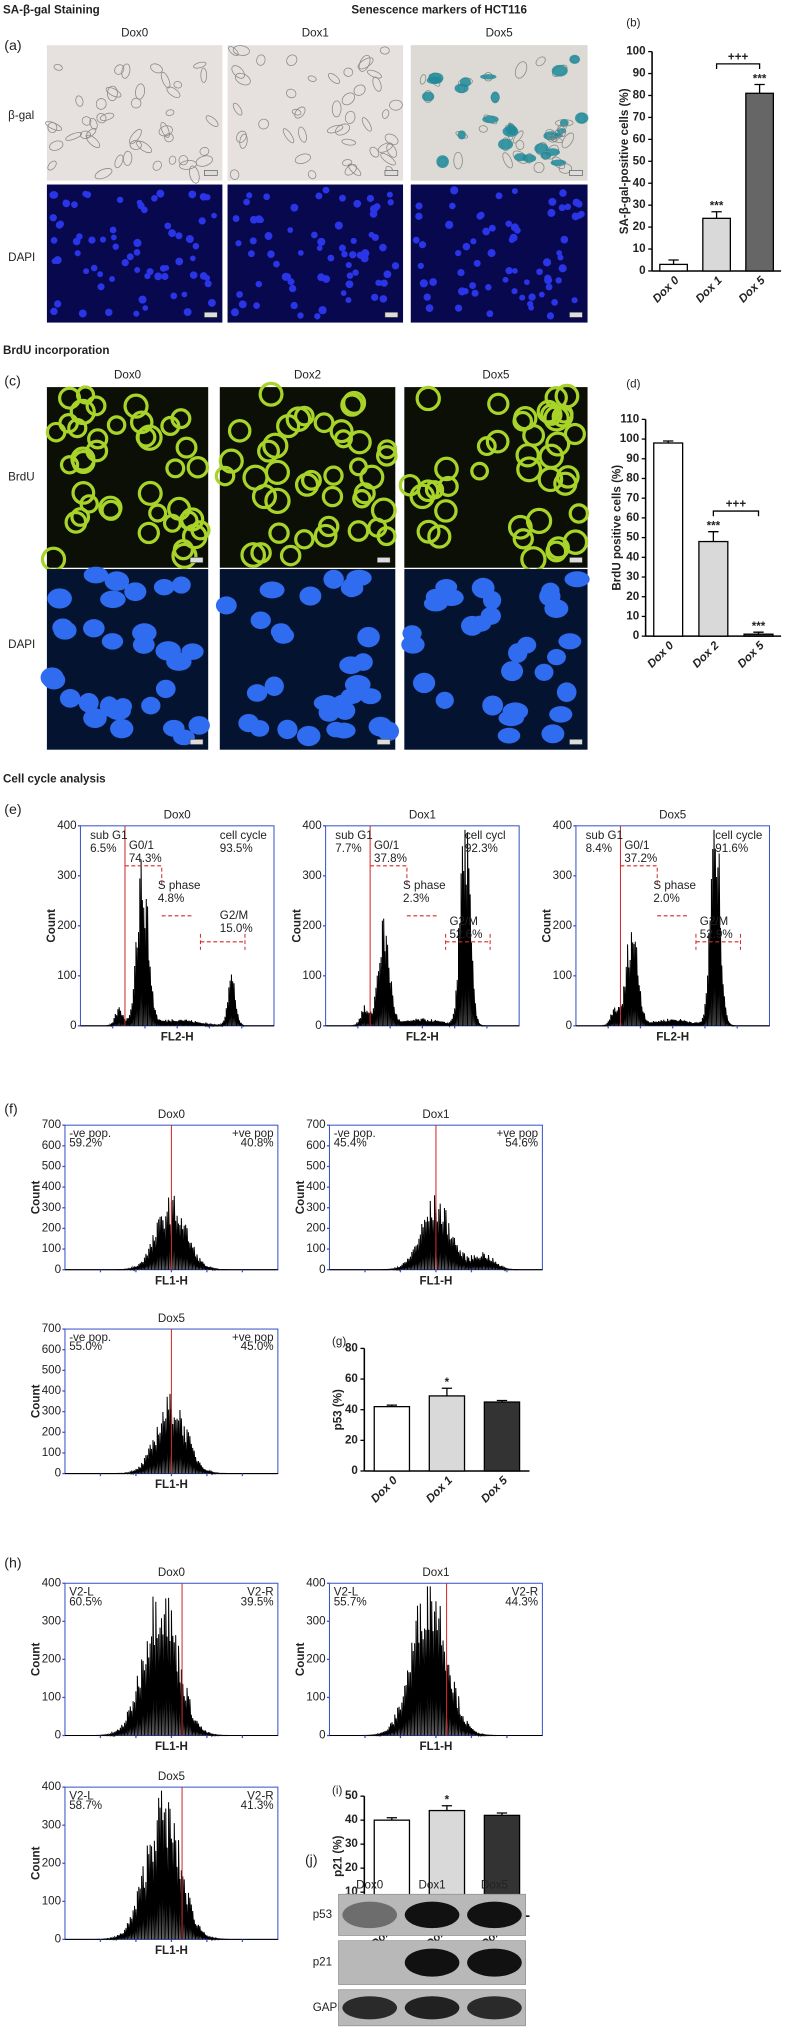 The image size is (788, 2031). I want to click on bar, so click(392, 1438).